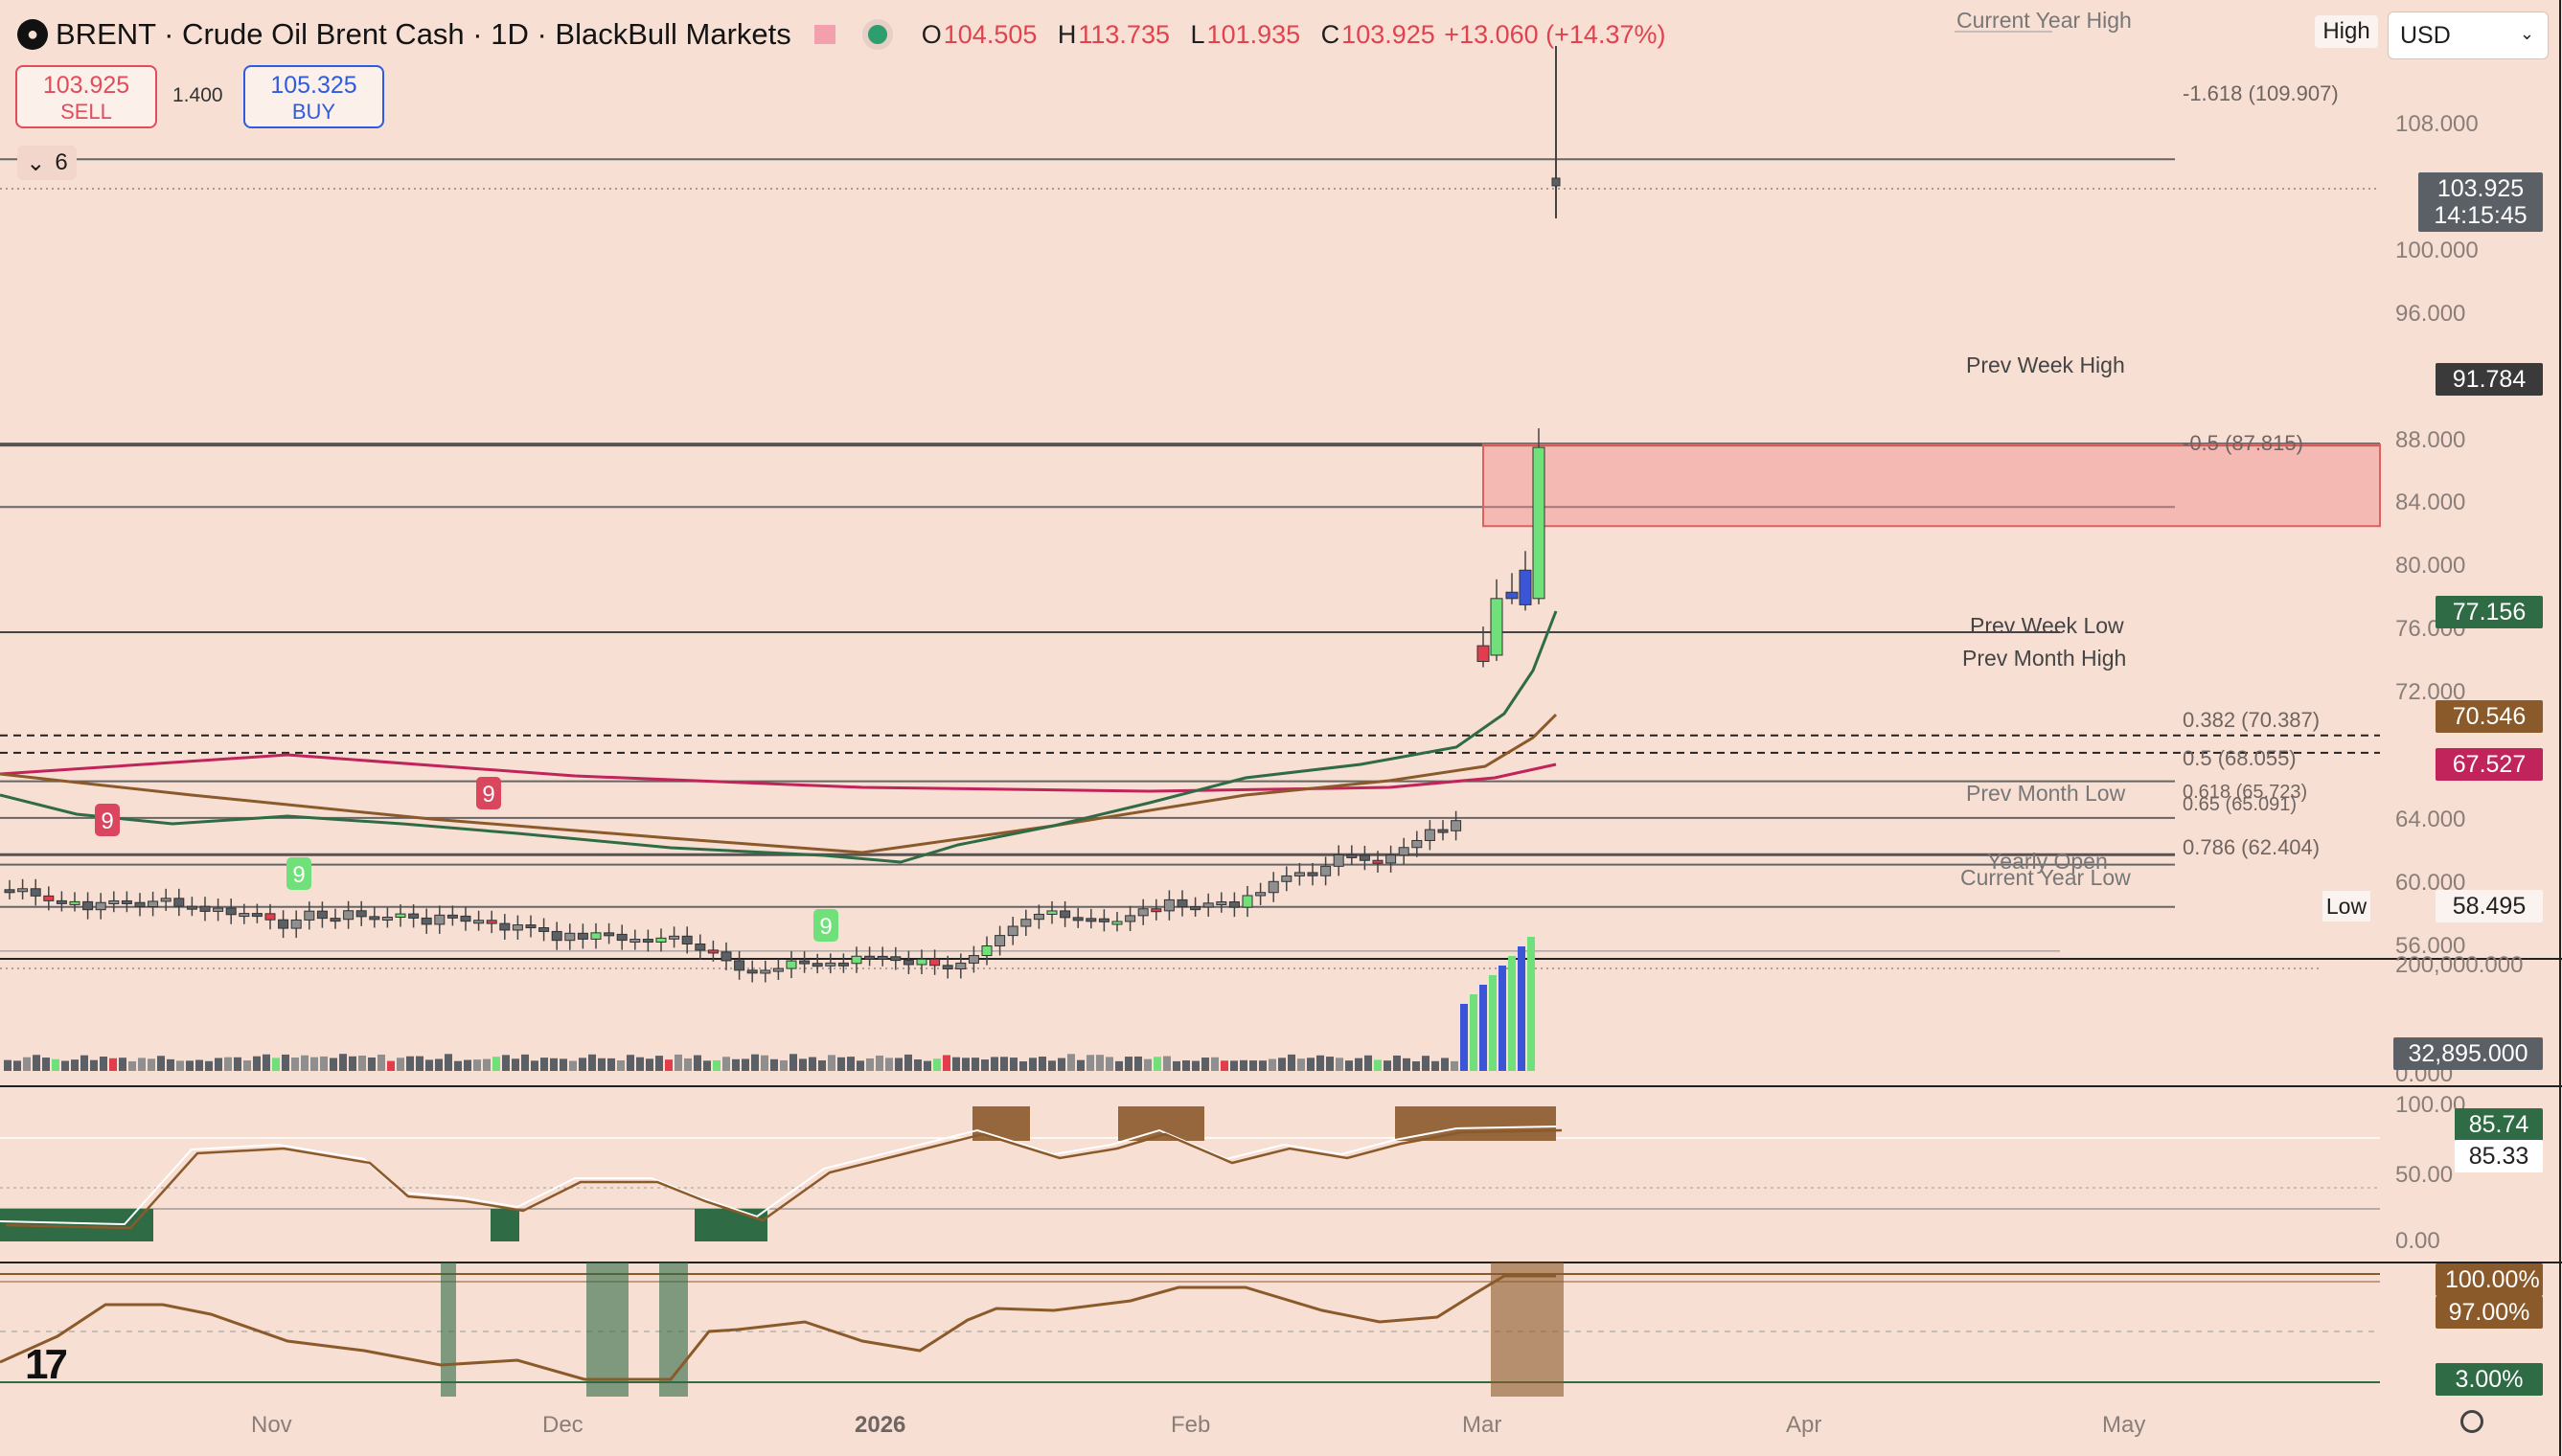  I want to click on osc-upper-label: 97.00%, so click(2489, 1313).